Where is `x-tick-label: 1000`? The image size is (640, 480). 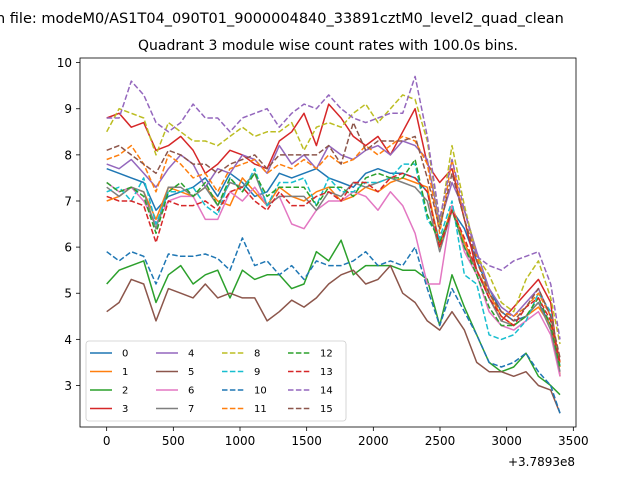 x-tick-label: 1000 is located at coordinates (240, 441).